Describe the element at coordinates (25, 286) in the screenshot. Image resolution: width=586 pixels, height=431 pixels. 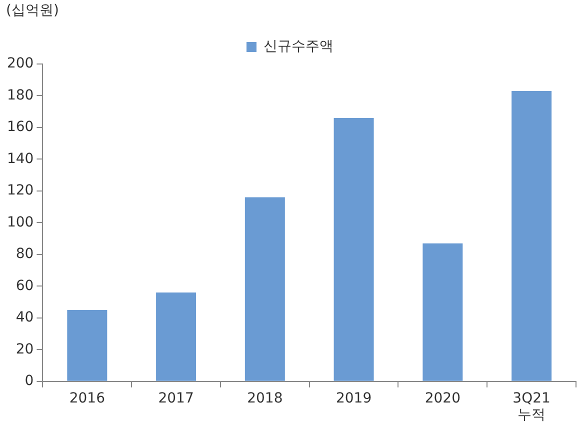
I see `y-tick-label: 60` at that location.